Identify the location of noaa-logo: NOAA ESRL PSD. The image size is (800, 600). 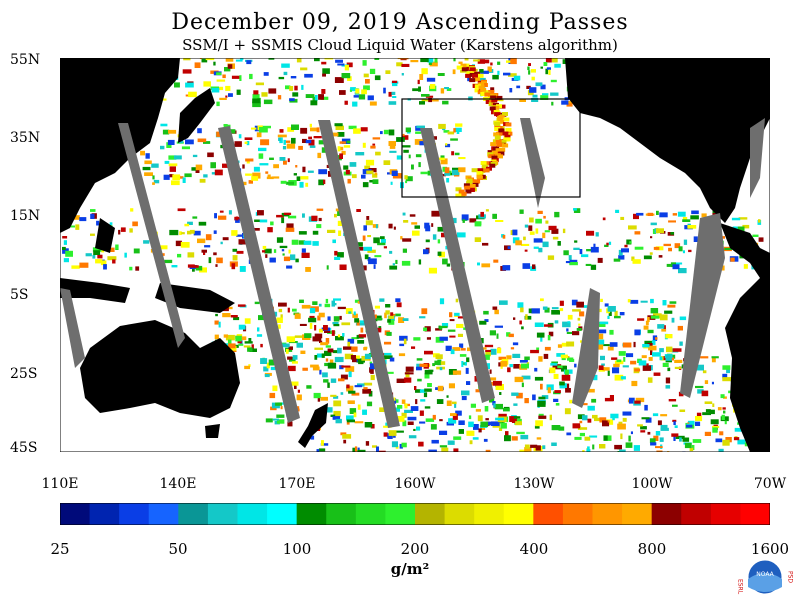
(765, 577).